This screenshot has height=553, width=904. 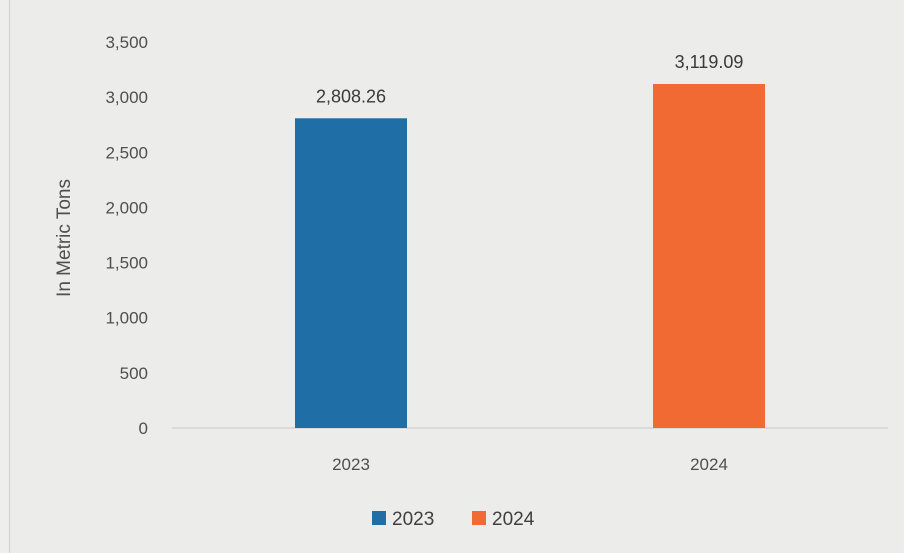 What do you see at coordinates (126, 97) in the screenshot?
I see `y-tick-label: 3,000` at bounding box center [126, 97].